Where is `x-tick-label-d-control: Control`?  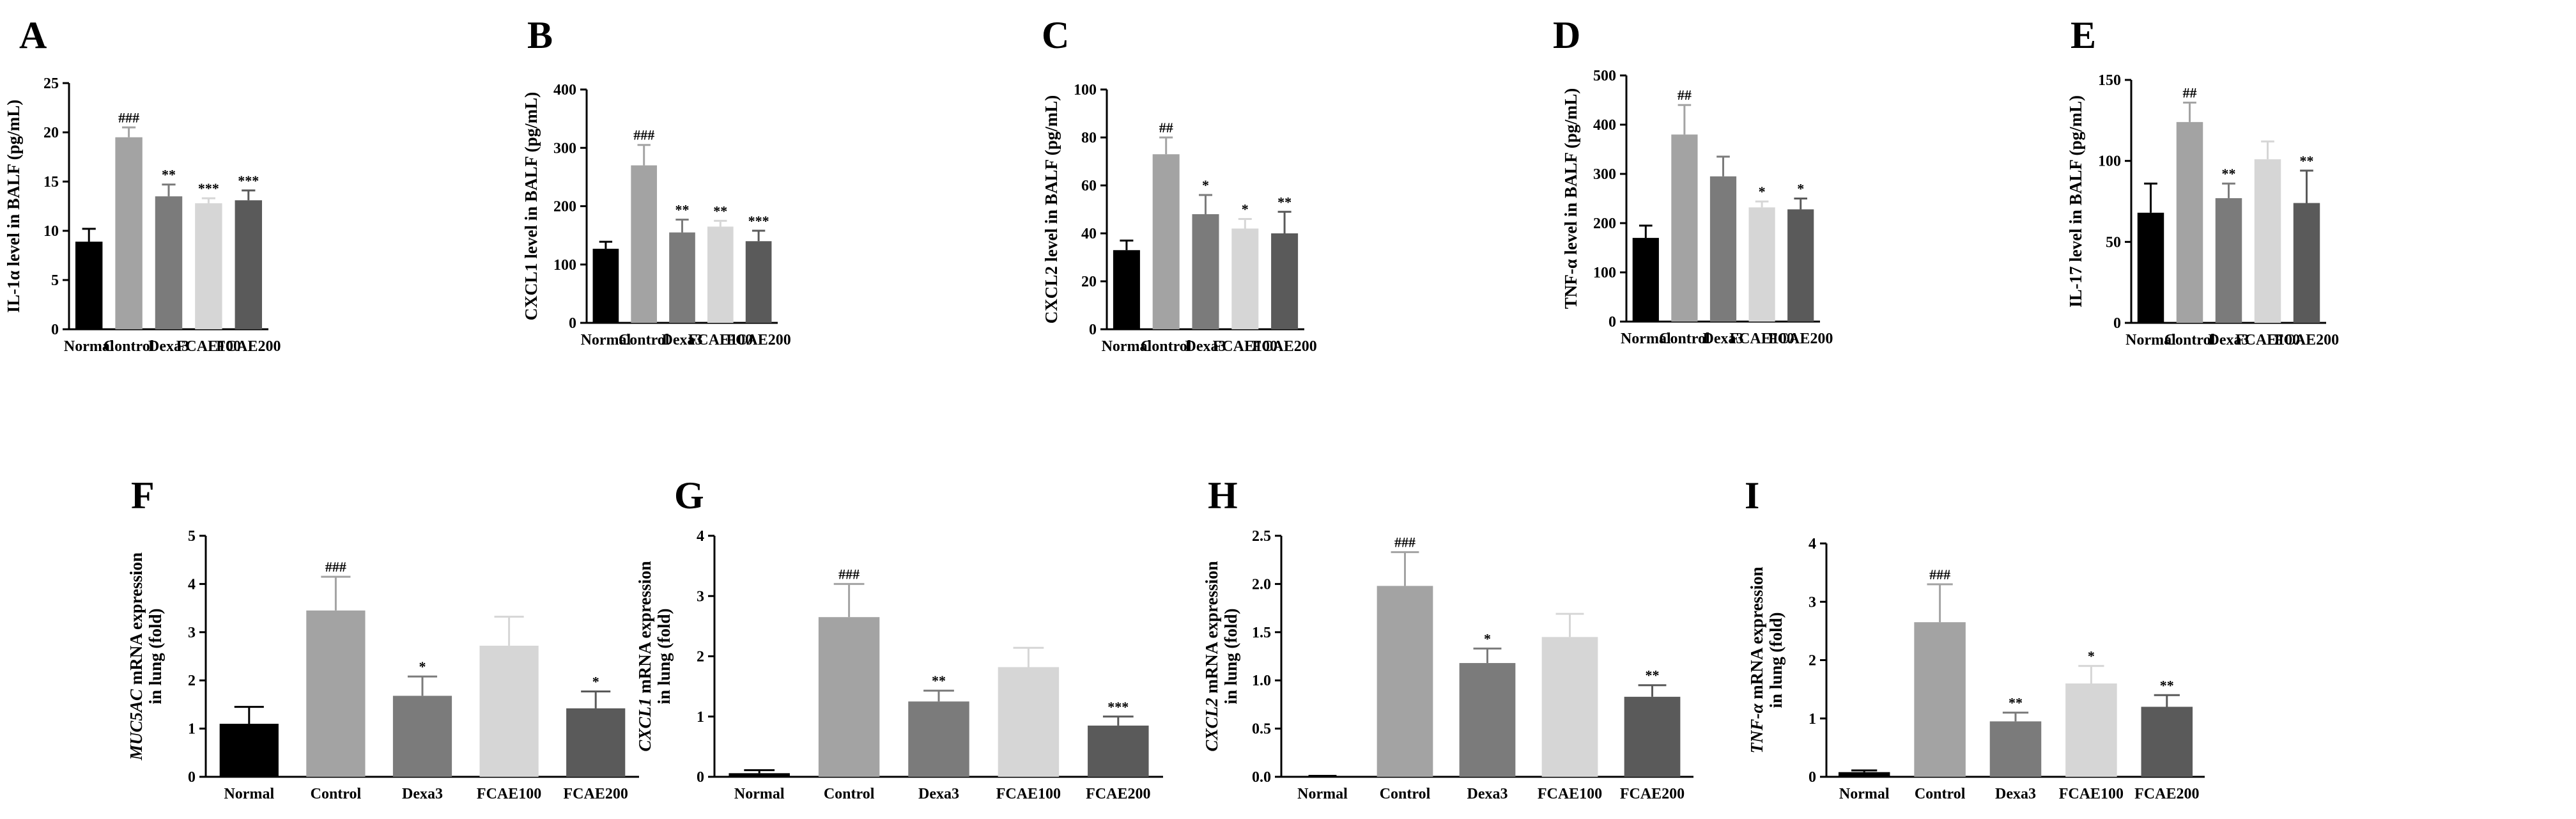 x-tick-label-d-control: Control is located at coordinates (1684, 339).